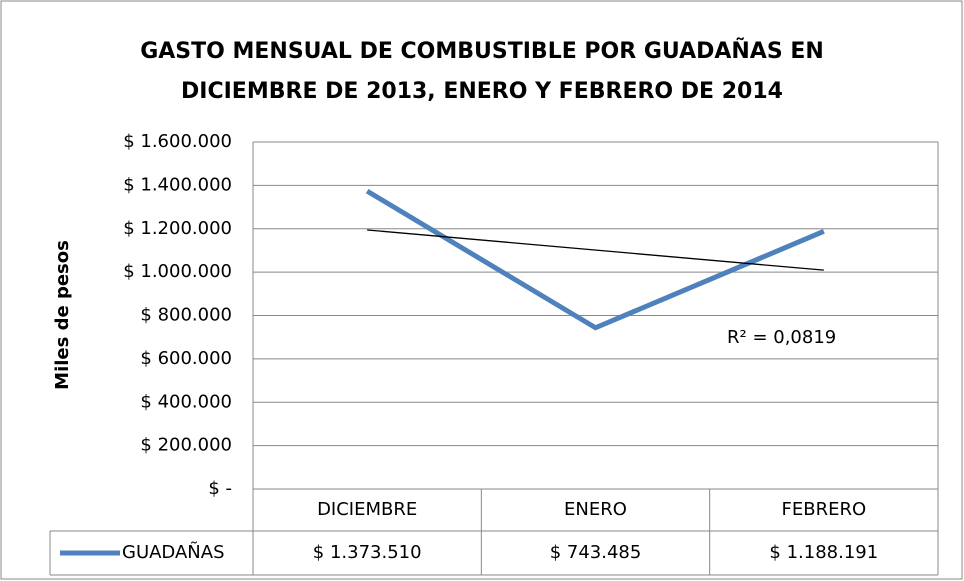  What do you see at coordinates (595, 250) in the screenshot?
I see `trendline` at bounding box center [595, 250].